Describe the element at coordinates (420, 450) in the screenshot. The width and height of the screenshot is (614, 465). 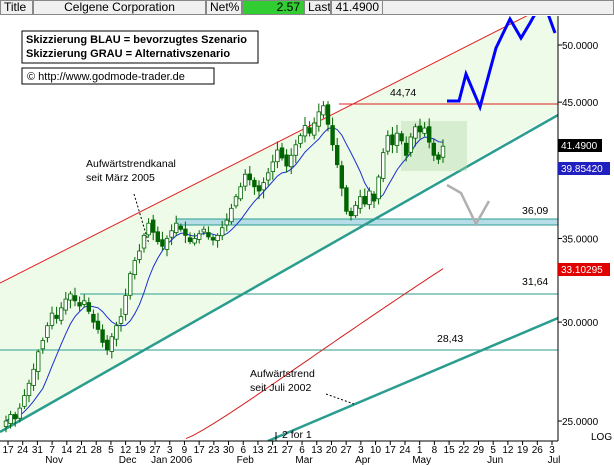
I see `x-tick-label: 1` at that location.